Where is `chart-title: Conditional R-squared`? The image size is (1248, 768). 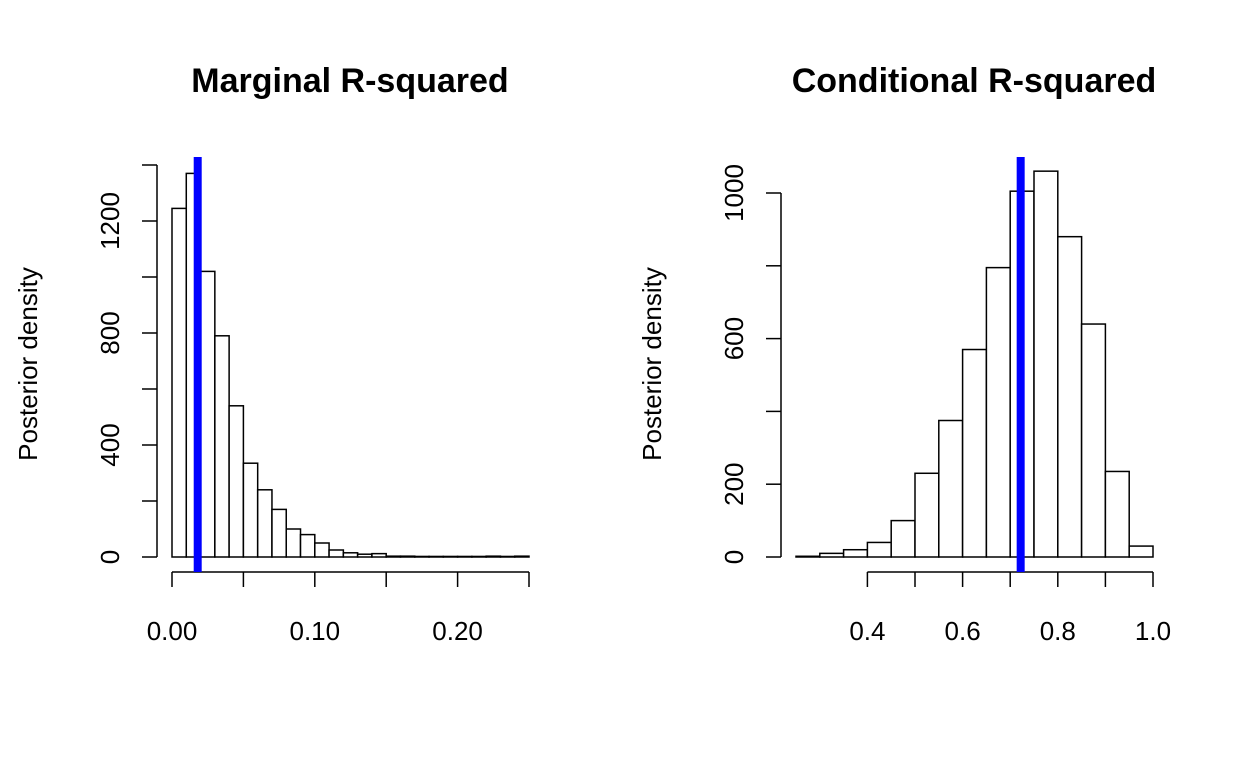 chart-title: Conditional R-squared is located at coordinates (974, 81).